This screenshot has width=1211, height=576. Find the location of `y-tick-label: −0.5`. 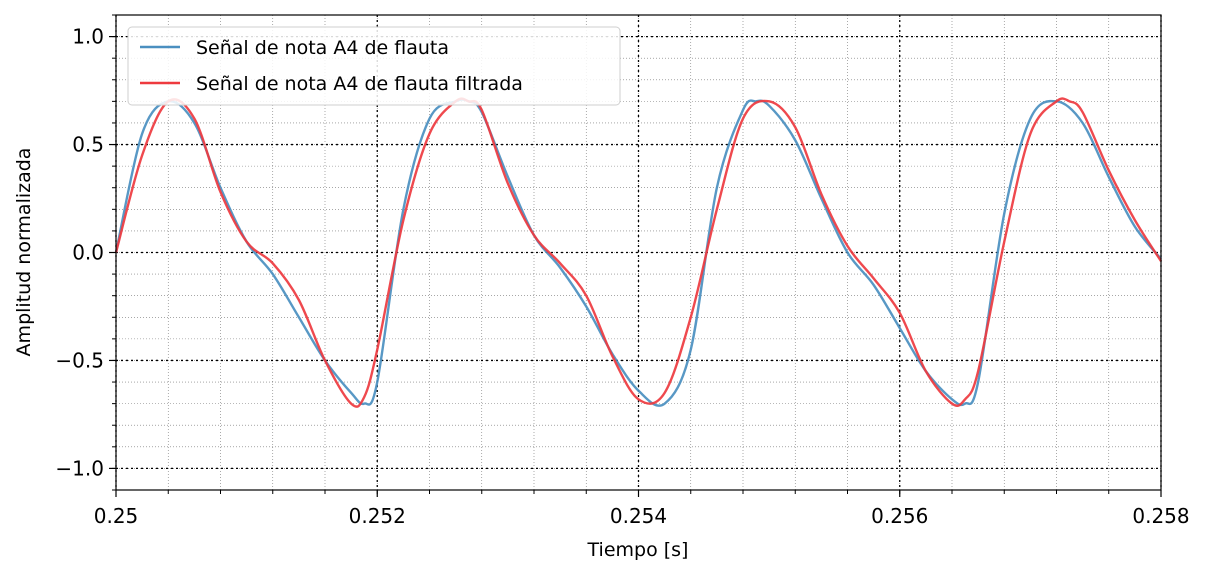

y-tick-label: −0.5 is located at coordinates (79, 360).